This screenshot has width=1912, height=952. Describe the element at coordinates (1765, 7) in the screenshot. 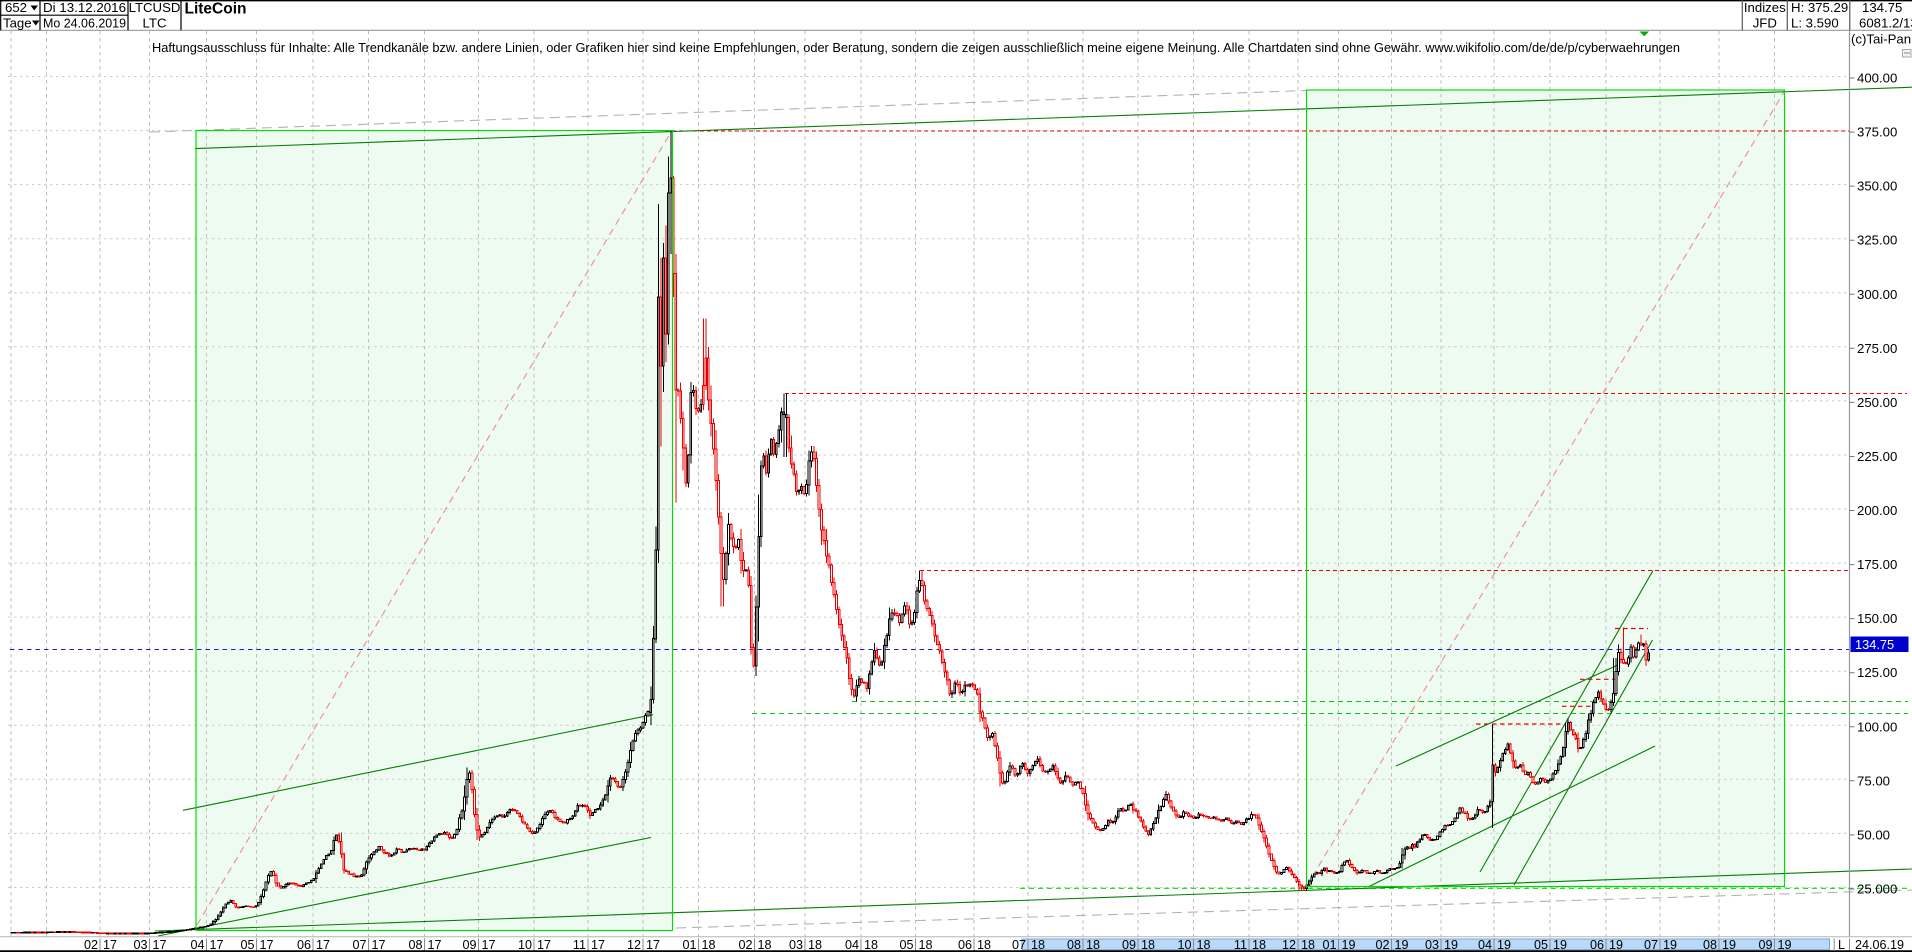

I see `svg-text: Indizes` at that location.